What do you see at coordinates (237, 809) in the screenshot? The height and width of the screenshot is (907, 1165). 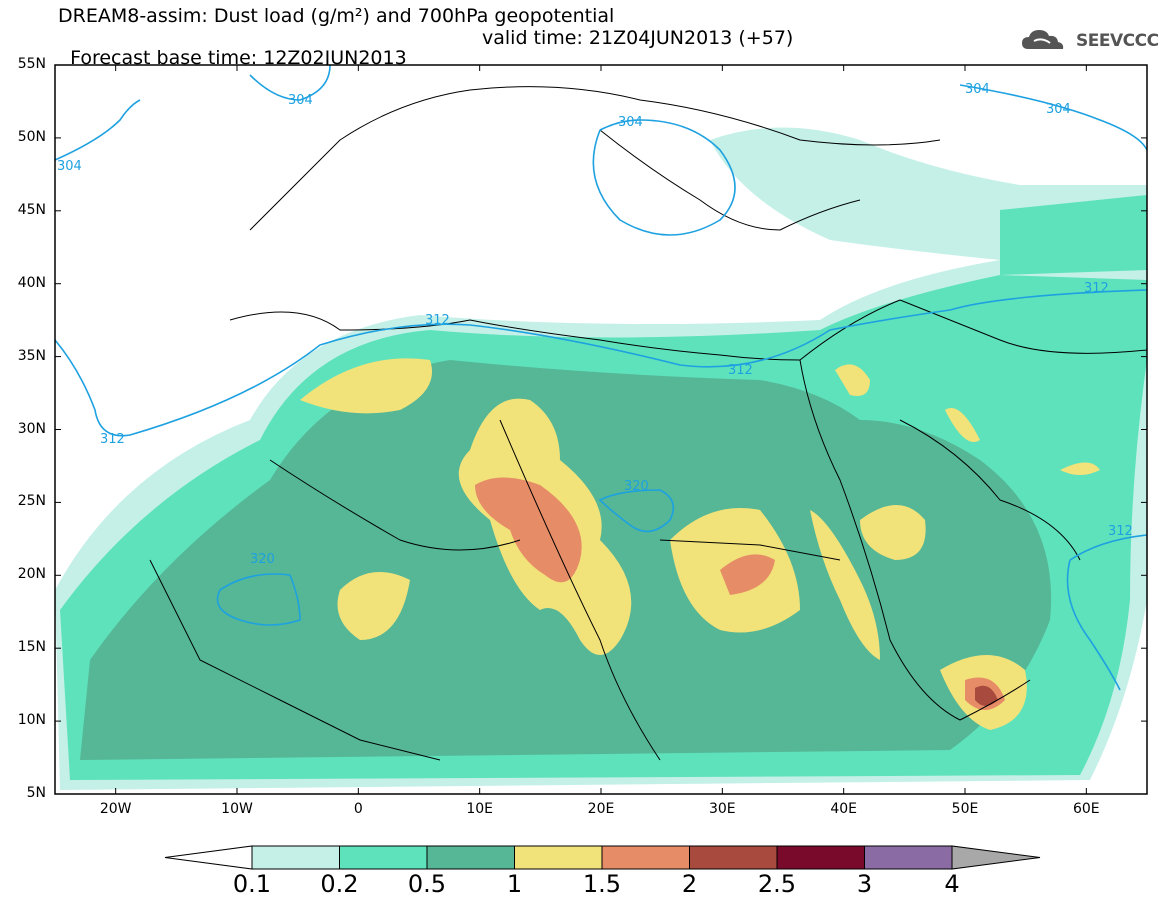 I see `lon-tick-label: 10W` at bounding box center [237, 809].